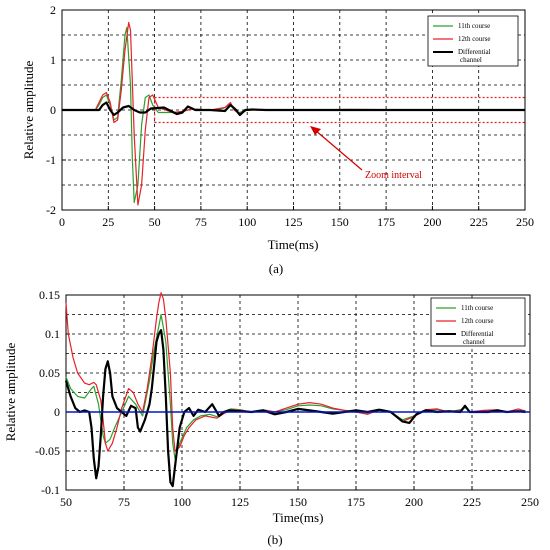 The width and height of the screenshot is (550, 550). I want to click on y-tick-label: 0.15, so click(49, 295).